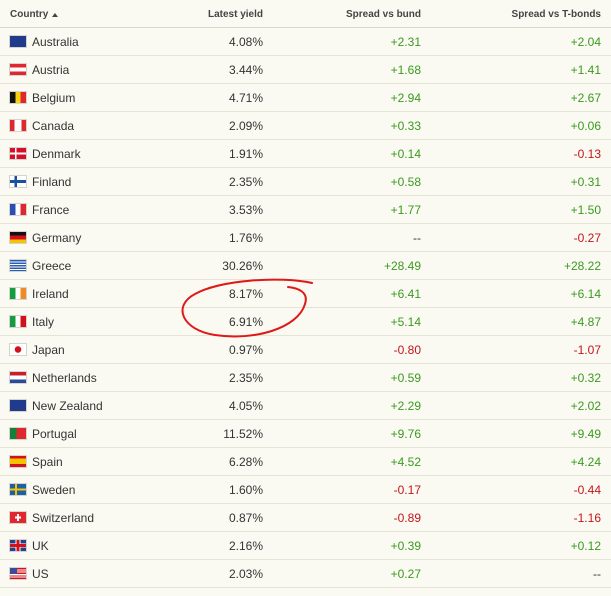 The image size is (611, 596). Describe the element at coordinates (585, 378) in the screenshot. I see `value-cell: +0.32` at that location.